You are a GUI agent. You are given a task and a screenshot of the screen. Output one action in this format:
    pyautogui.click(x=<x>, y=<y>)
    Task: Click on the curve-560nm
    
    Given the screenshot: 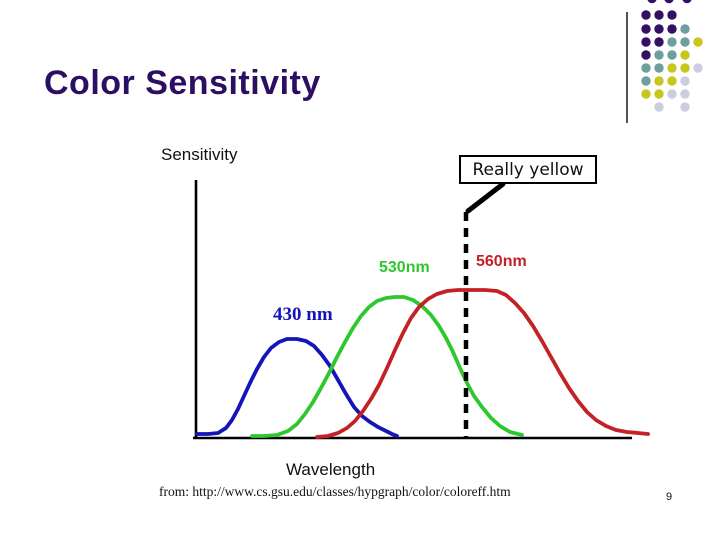 What is the action you would take?
    pyautogui.click(x=482, y=363)
    